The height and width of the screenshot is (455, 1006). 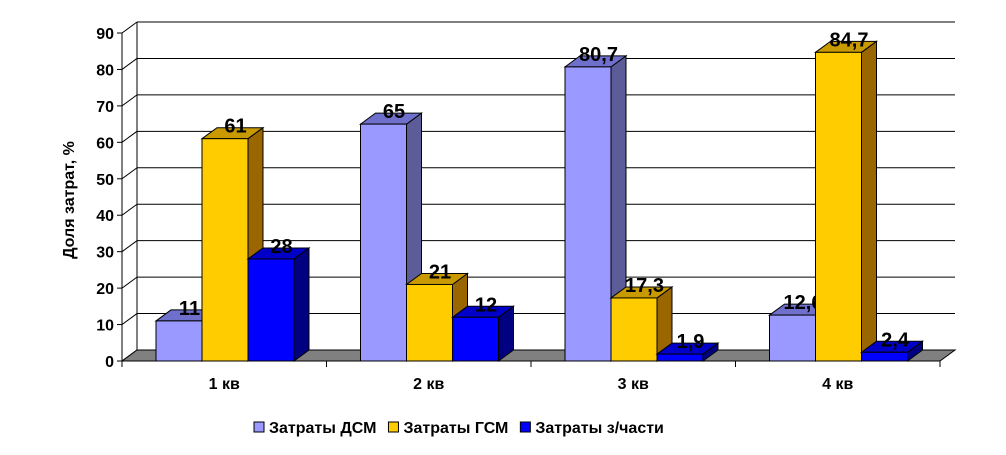 I want to click on legend-label: Затраты ГСМ, so click(x=455, y=428).